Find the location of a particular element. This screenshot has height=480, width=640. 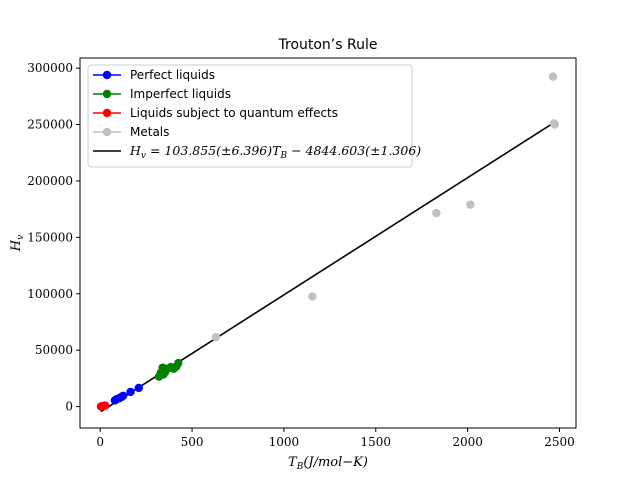

y-tick-label: 100000 is located at coordinates (50, 294).